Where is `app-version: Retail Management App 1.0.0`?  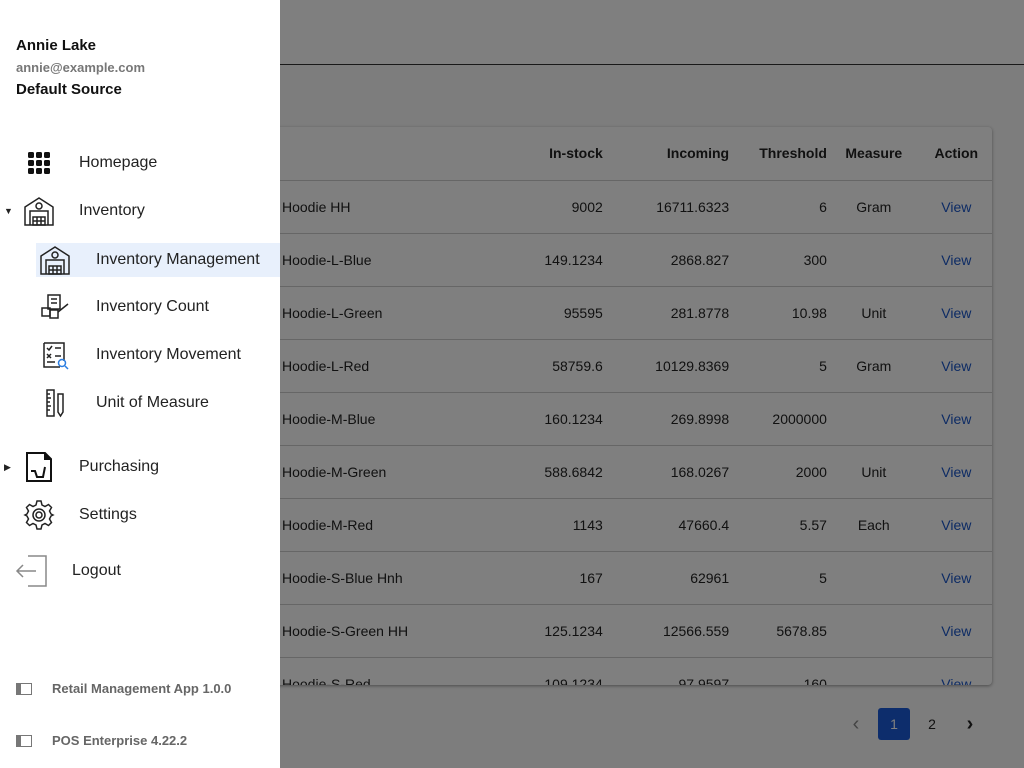
app-version: Retail Management App 1.0.0 is located at coordinates (123, 688).